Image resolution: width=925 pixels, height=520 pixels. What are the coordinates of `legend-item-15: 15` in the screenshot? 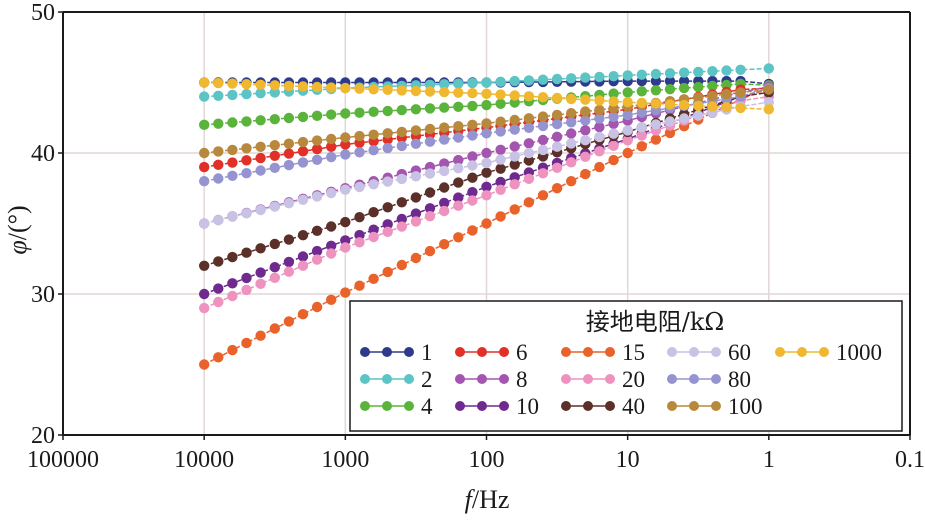 It's located at (603, 352).